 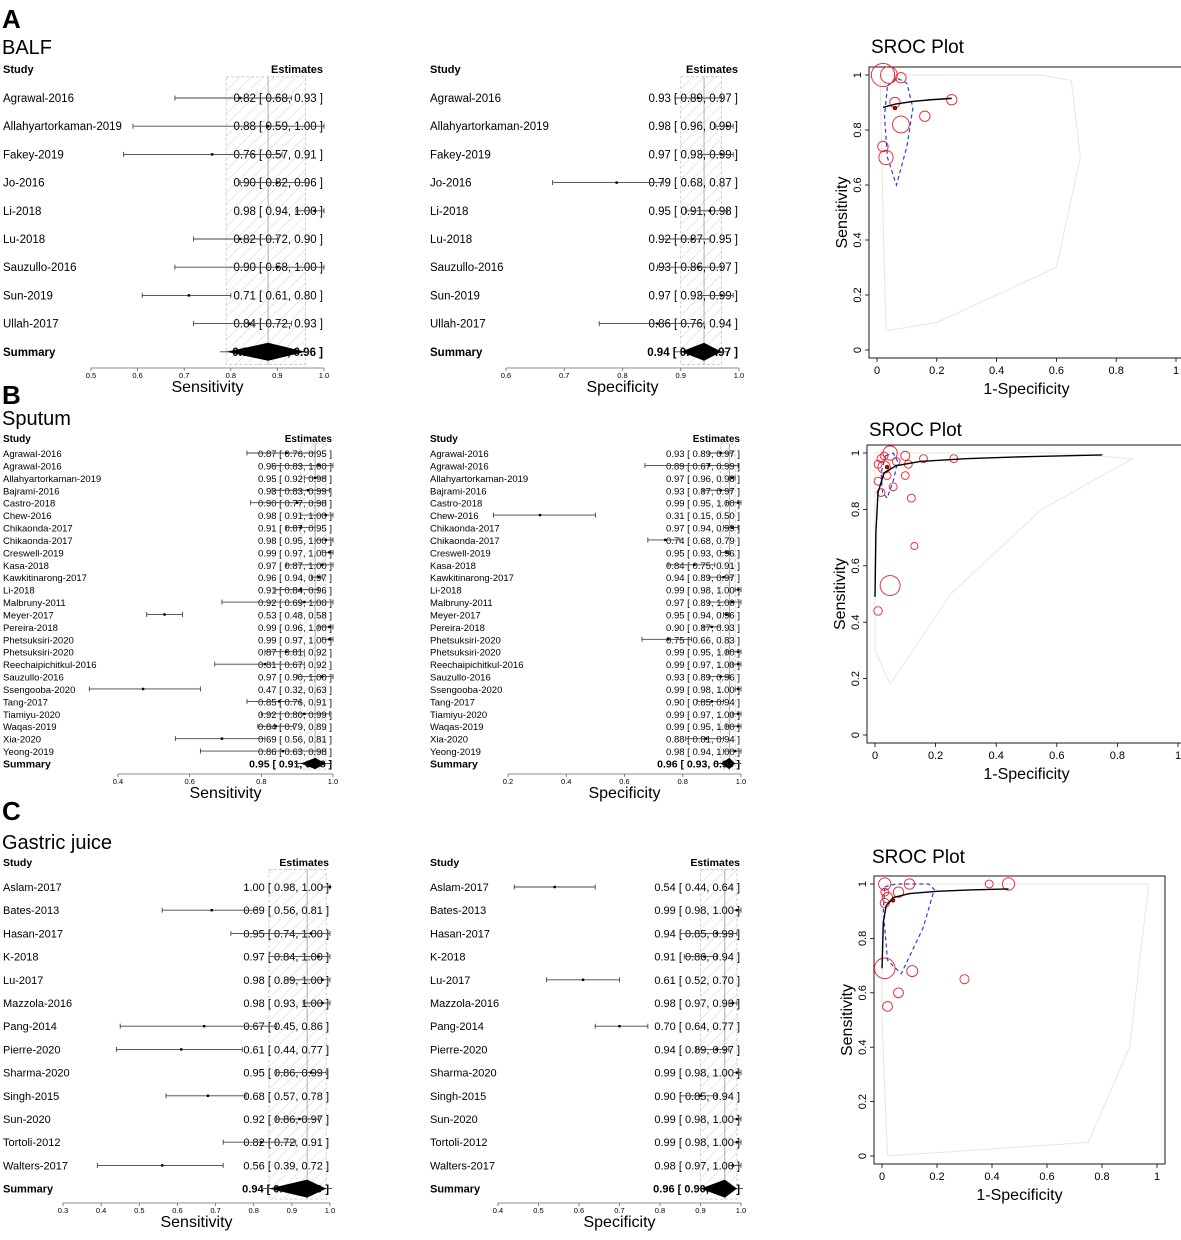 I want to click on study-name: Tang-2017, so click(x=25, y=702).